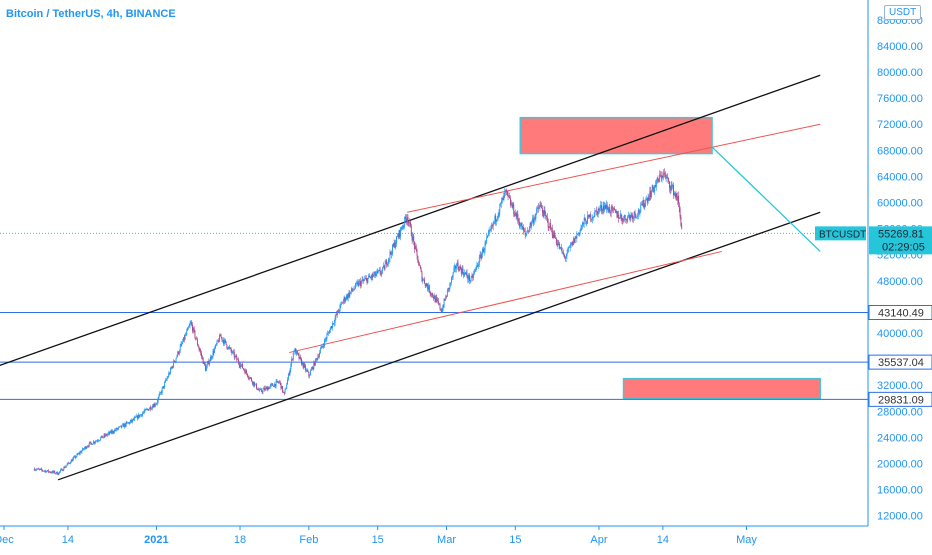 The image size is (932, 555). What do you see at coordinates (721, 388) in the screenshot?
I see `demand-zone` at bounding box center [721, 388].